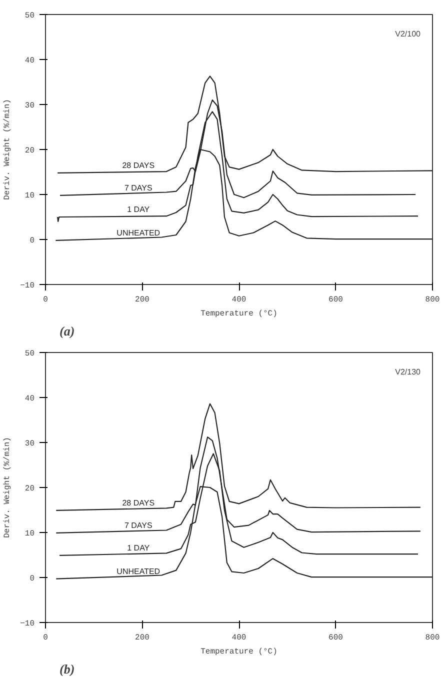 The image size is (444, 679). What do you see at coordinates (408, 372) in the screenshot?
I see `annotation: V2/130` at bounding box center [408, 372].